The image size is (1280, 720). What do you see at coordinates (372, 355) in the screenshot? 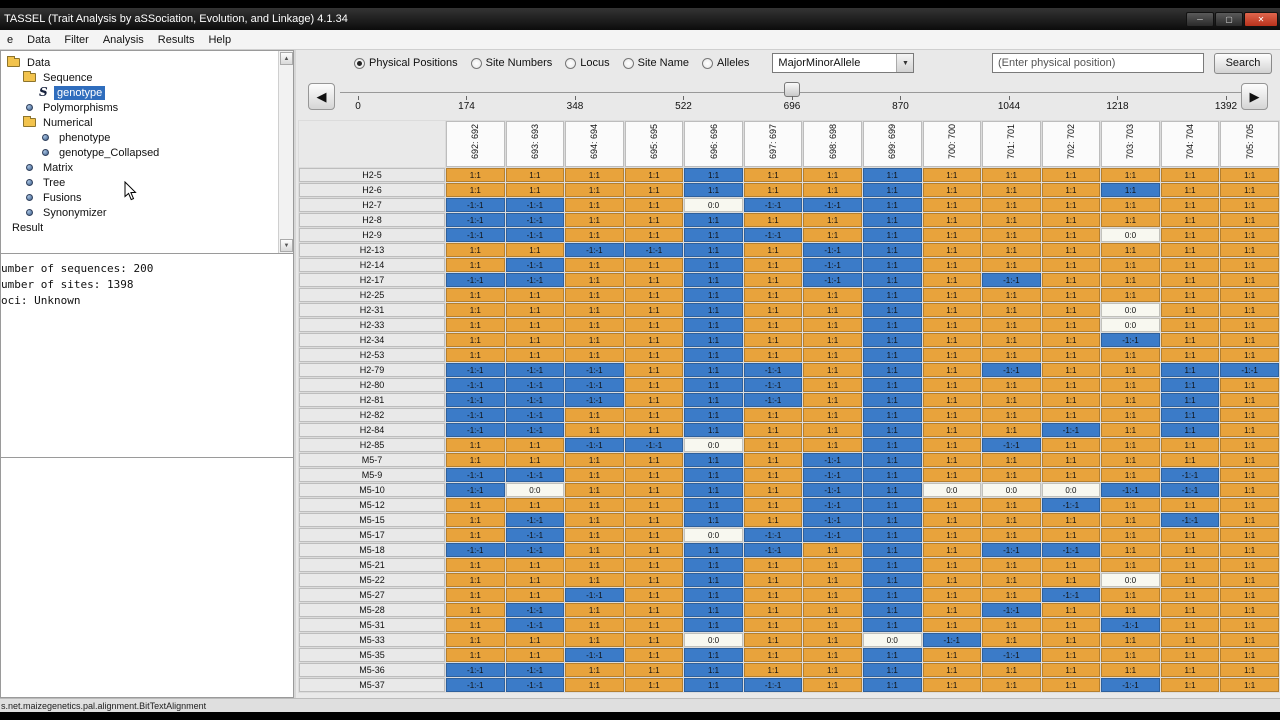
I see `row-label: H2-53` at bounding box center [372, 355].